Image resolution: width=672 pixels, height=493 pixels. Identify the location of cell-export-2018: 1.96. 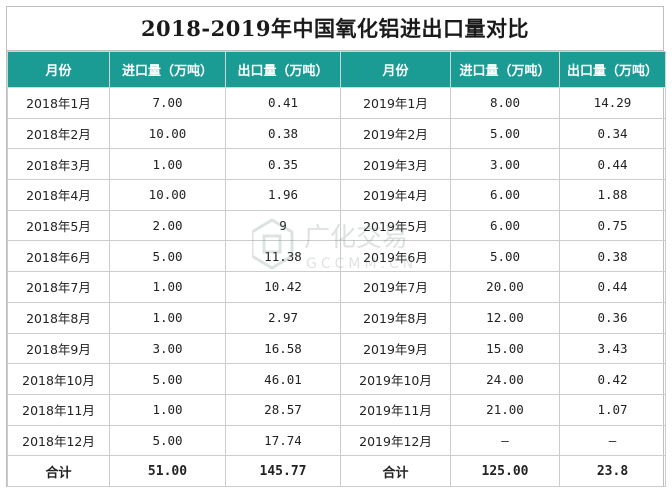
(283, 195).